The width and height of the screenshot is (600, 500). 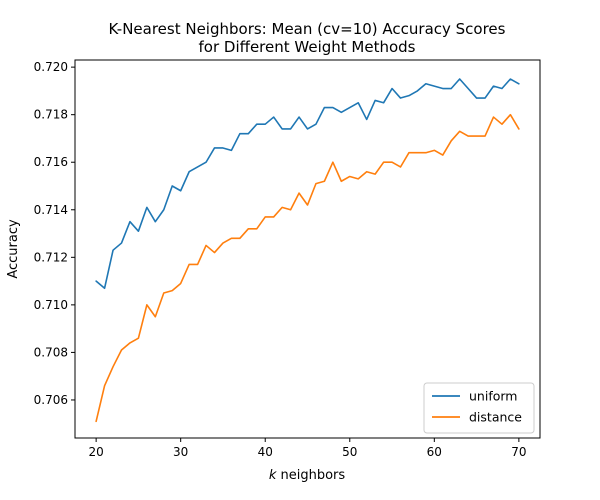 I want to click on x-tick-label: 20, so click(x=95, y=452).